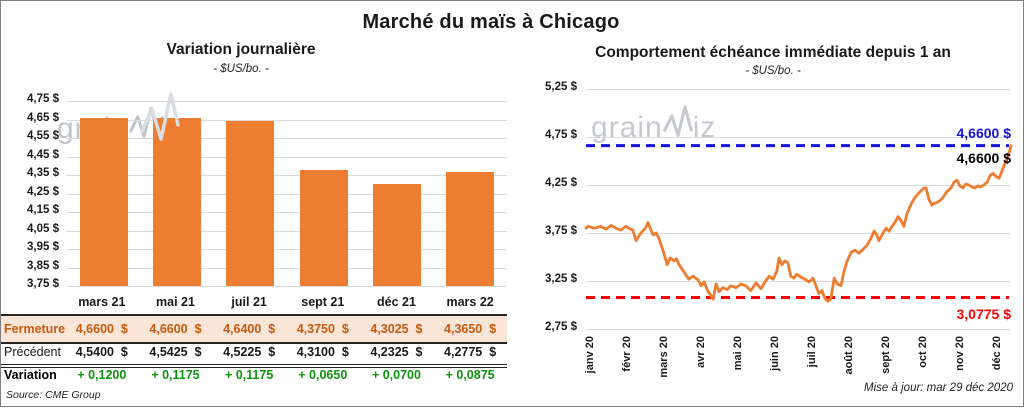  Describe the element at coordinates (35, 329) in the screenshot. I see `row-label: Fermeture` at that location.